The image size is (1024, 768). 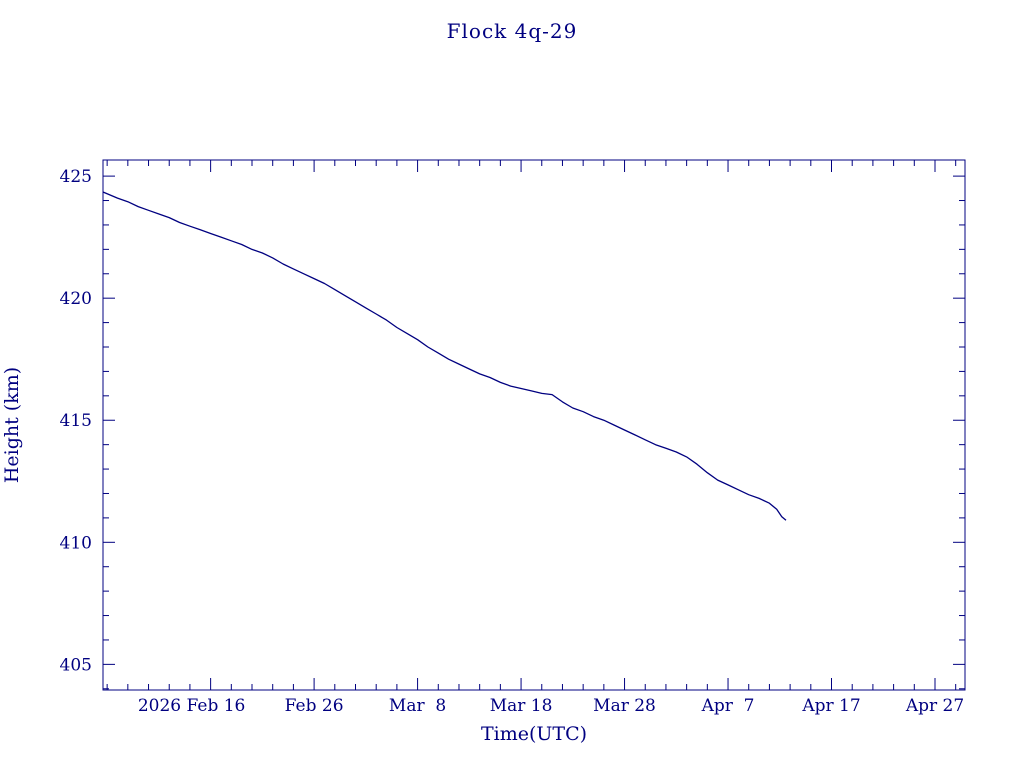 I want to click on x-tick-label: Mar 18, so click(x=521, y=706).